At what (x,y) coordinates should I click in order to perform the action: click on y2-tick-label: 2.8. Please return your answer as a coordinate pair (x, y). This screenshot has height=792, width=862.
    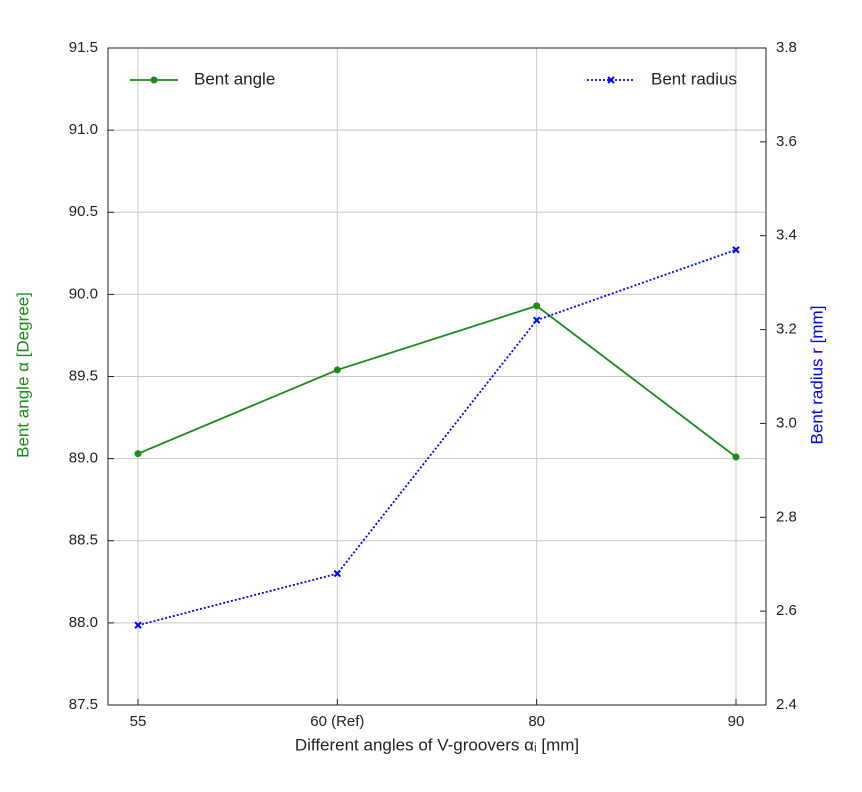
    Looking at the image, I should click on (786, 516).